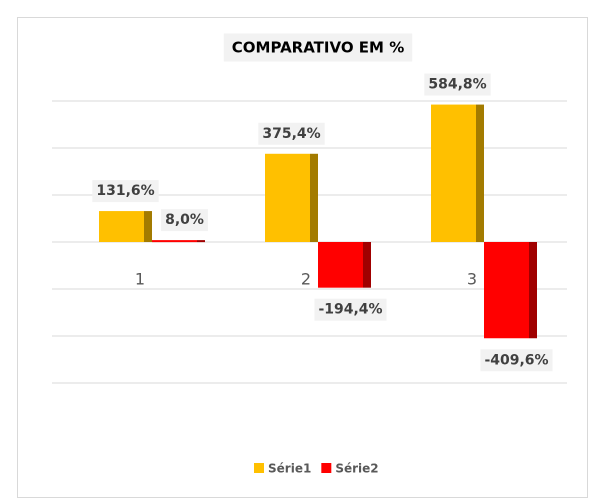 The image size is (589, 499). I want to click on data-label: 131,6%, so click(125, 191).